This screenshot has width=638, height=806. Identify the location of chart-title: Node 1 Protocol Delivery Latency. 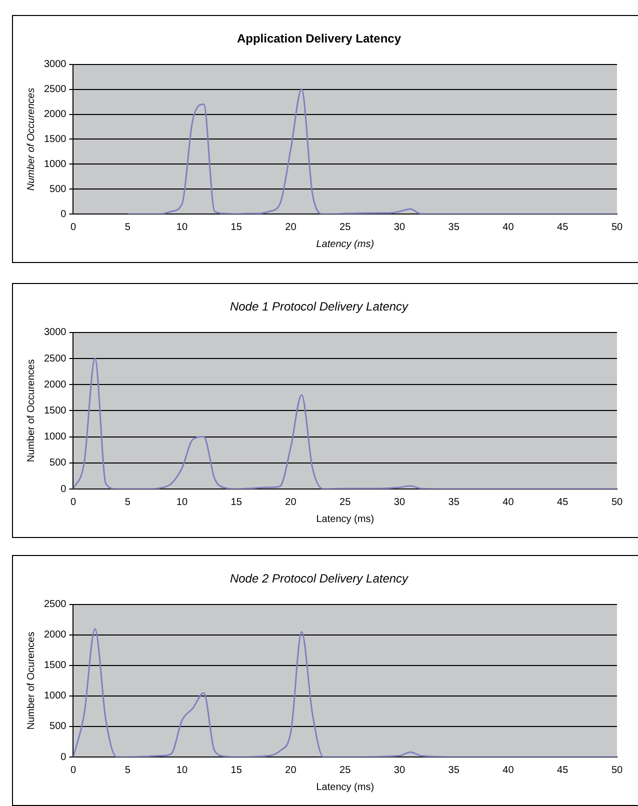
(320, 307).